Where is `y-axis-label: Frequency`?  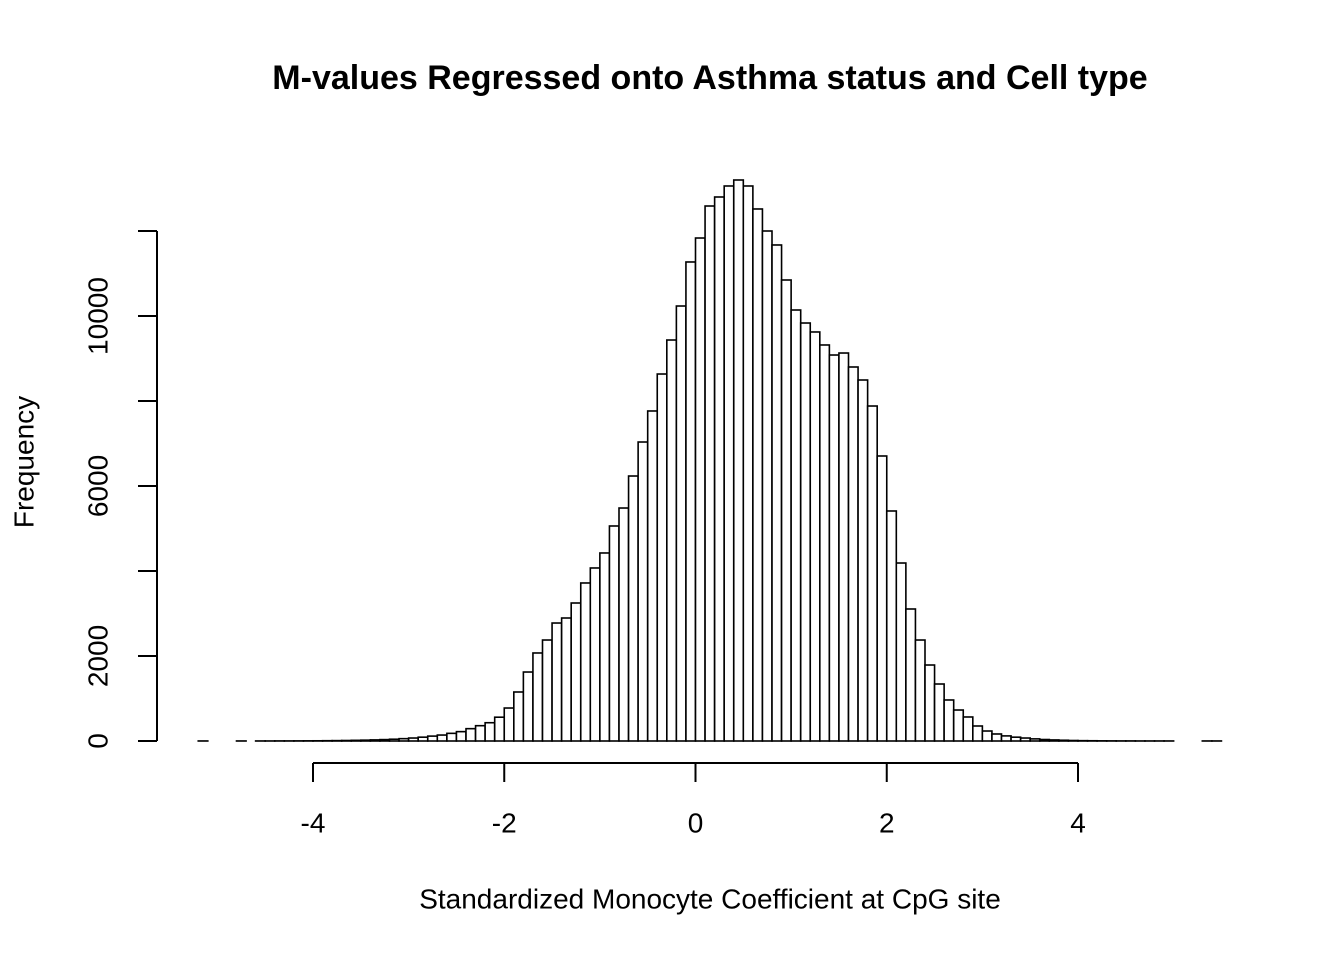 y-axis-label: Frequency is located at coordinates (23, 462).